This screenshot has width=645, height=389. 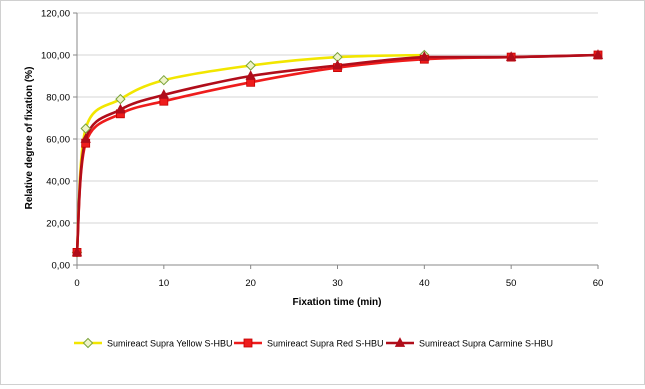 What do you see at coordinates (337, 302) in the screenshot?
I see `x-axis-label: Fixation time (min)` at bounding box center [337, 302].